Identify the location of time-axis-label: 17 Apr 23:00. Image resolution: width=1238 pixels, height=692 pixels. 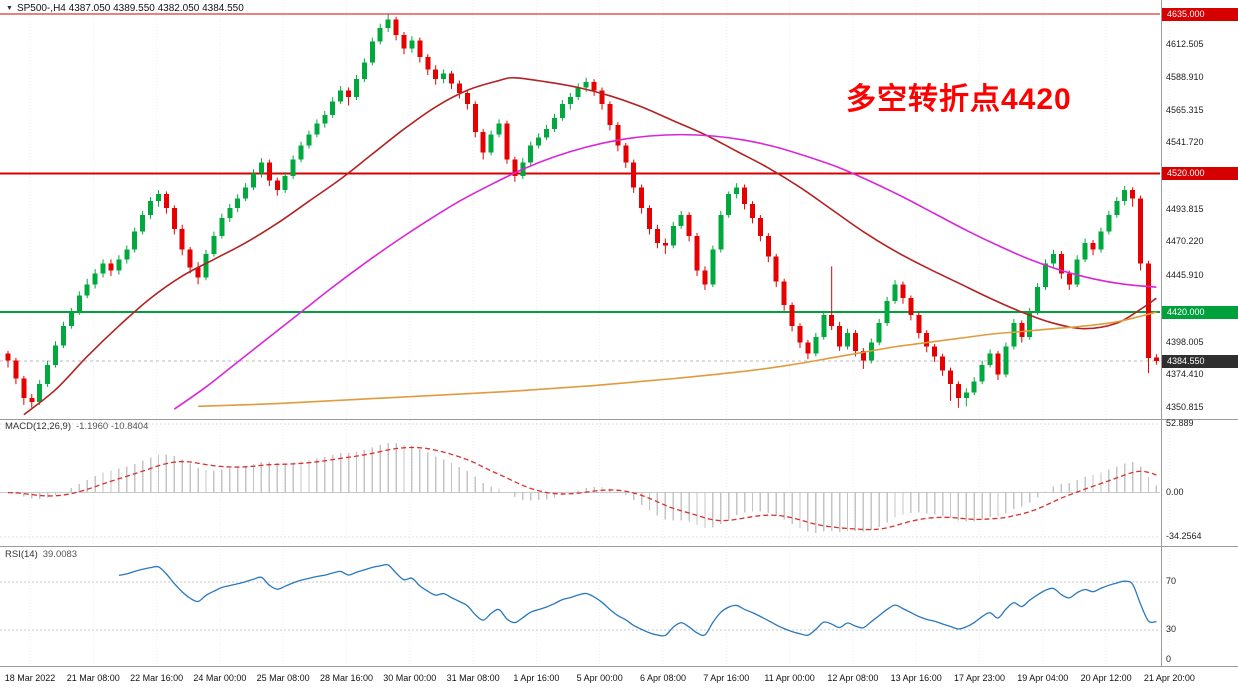
(979, 678).